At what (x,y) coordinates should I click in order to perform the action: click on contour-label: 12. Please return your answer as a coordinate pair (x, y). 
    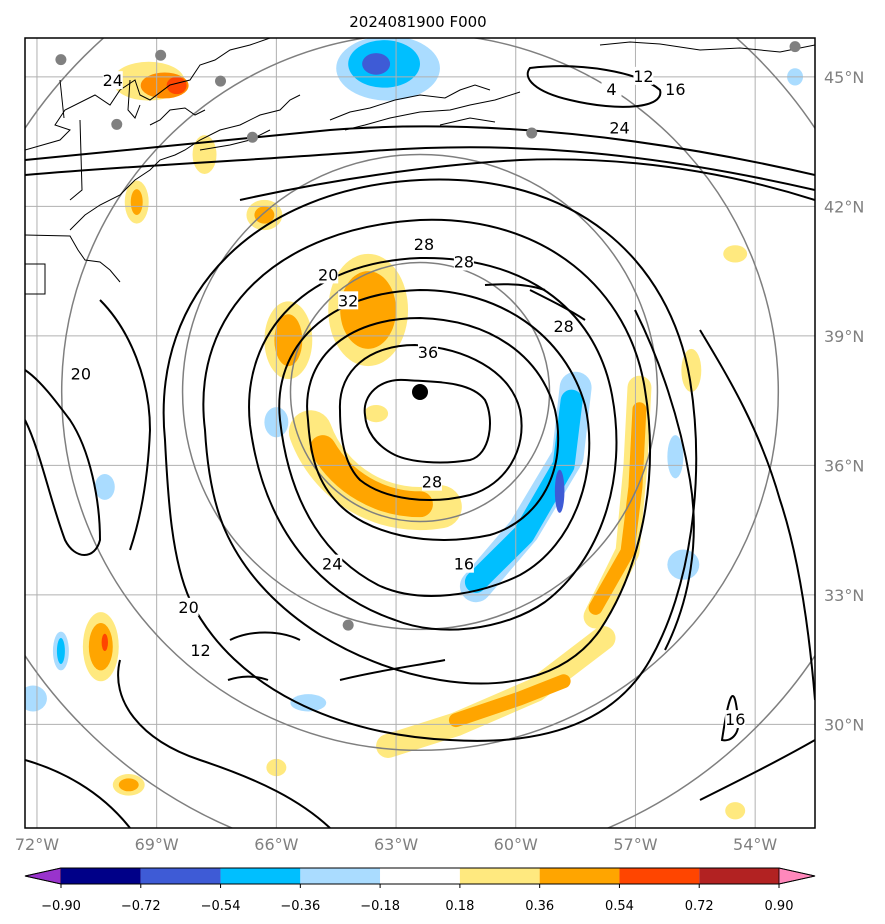
    Looking at the image, I should click on (643, 76).